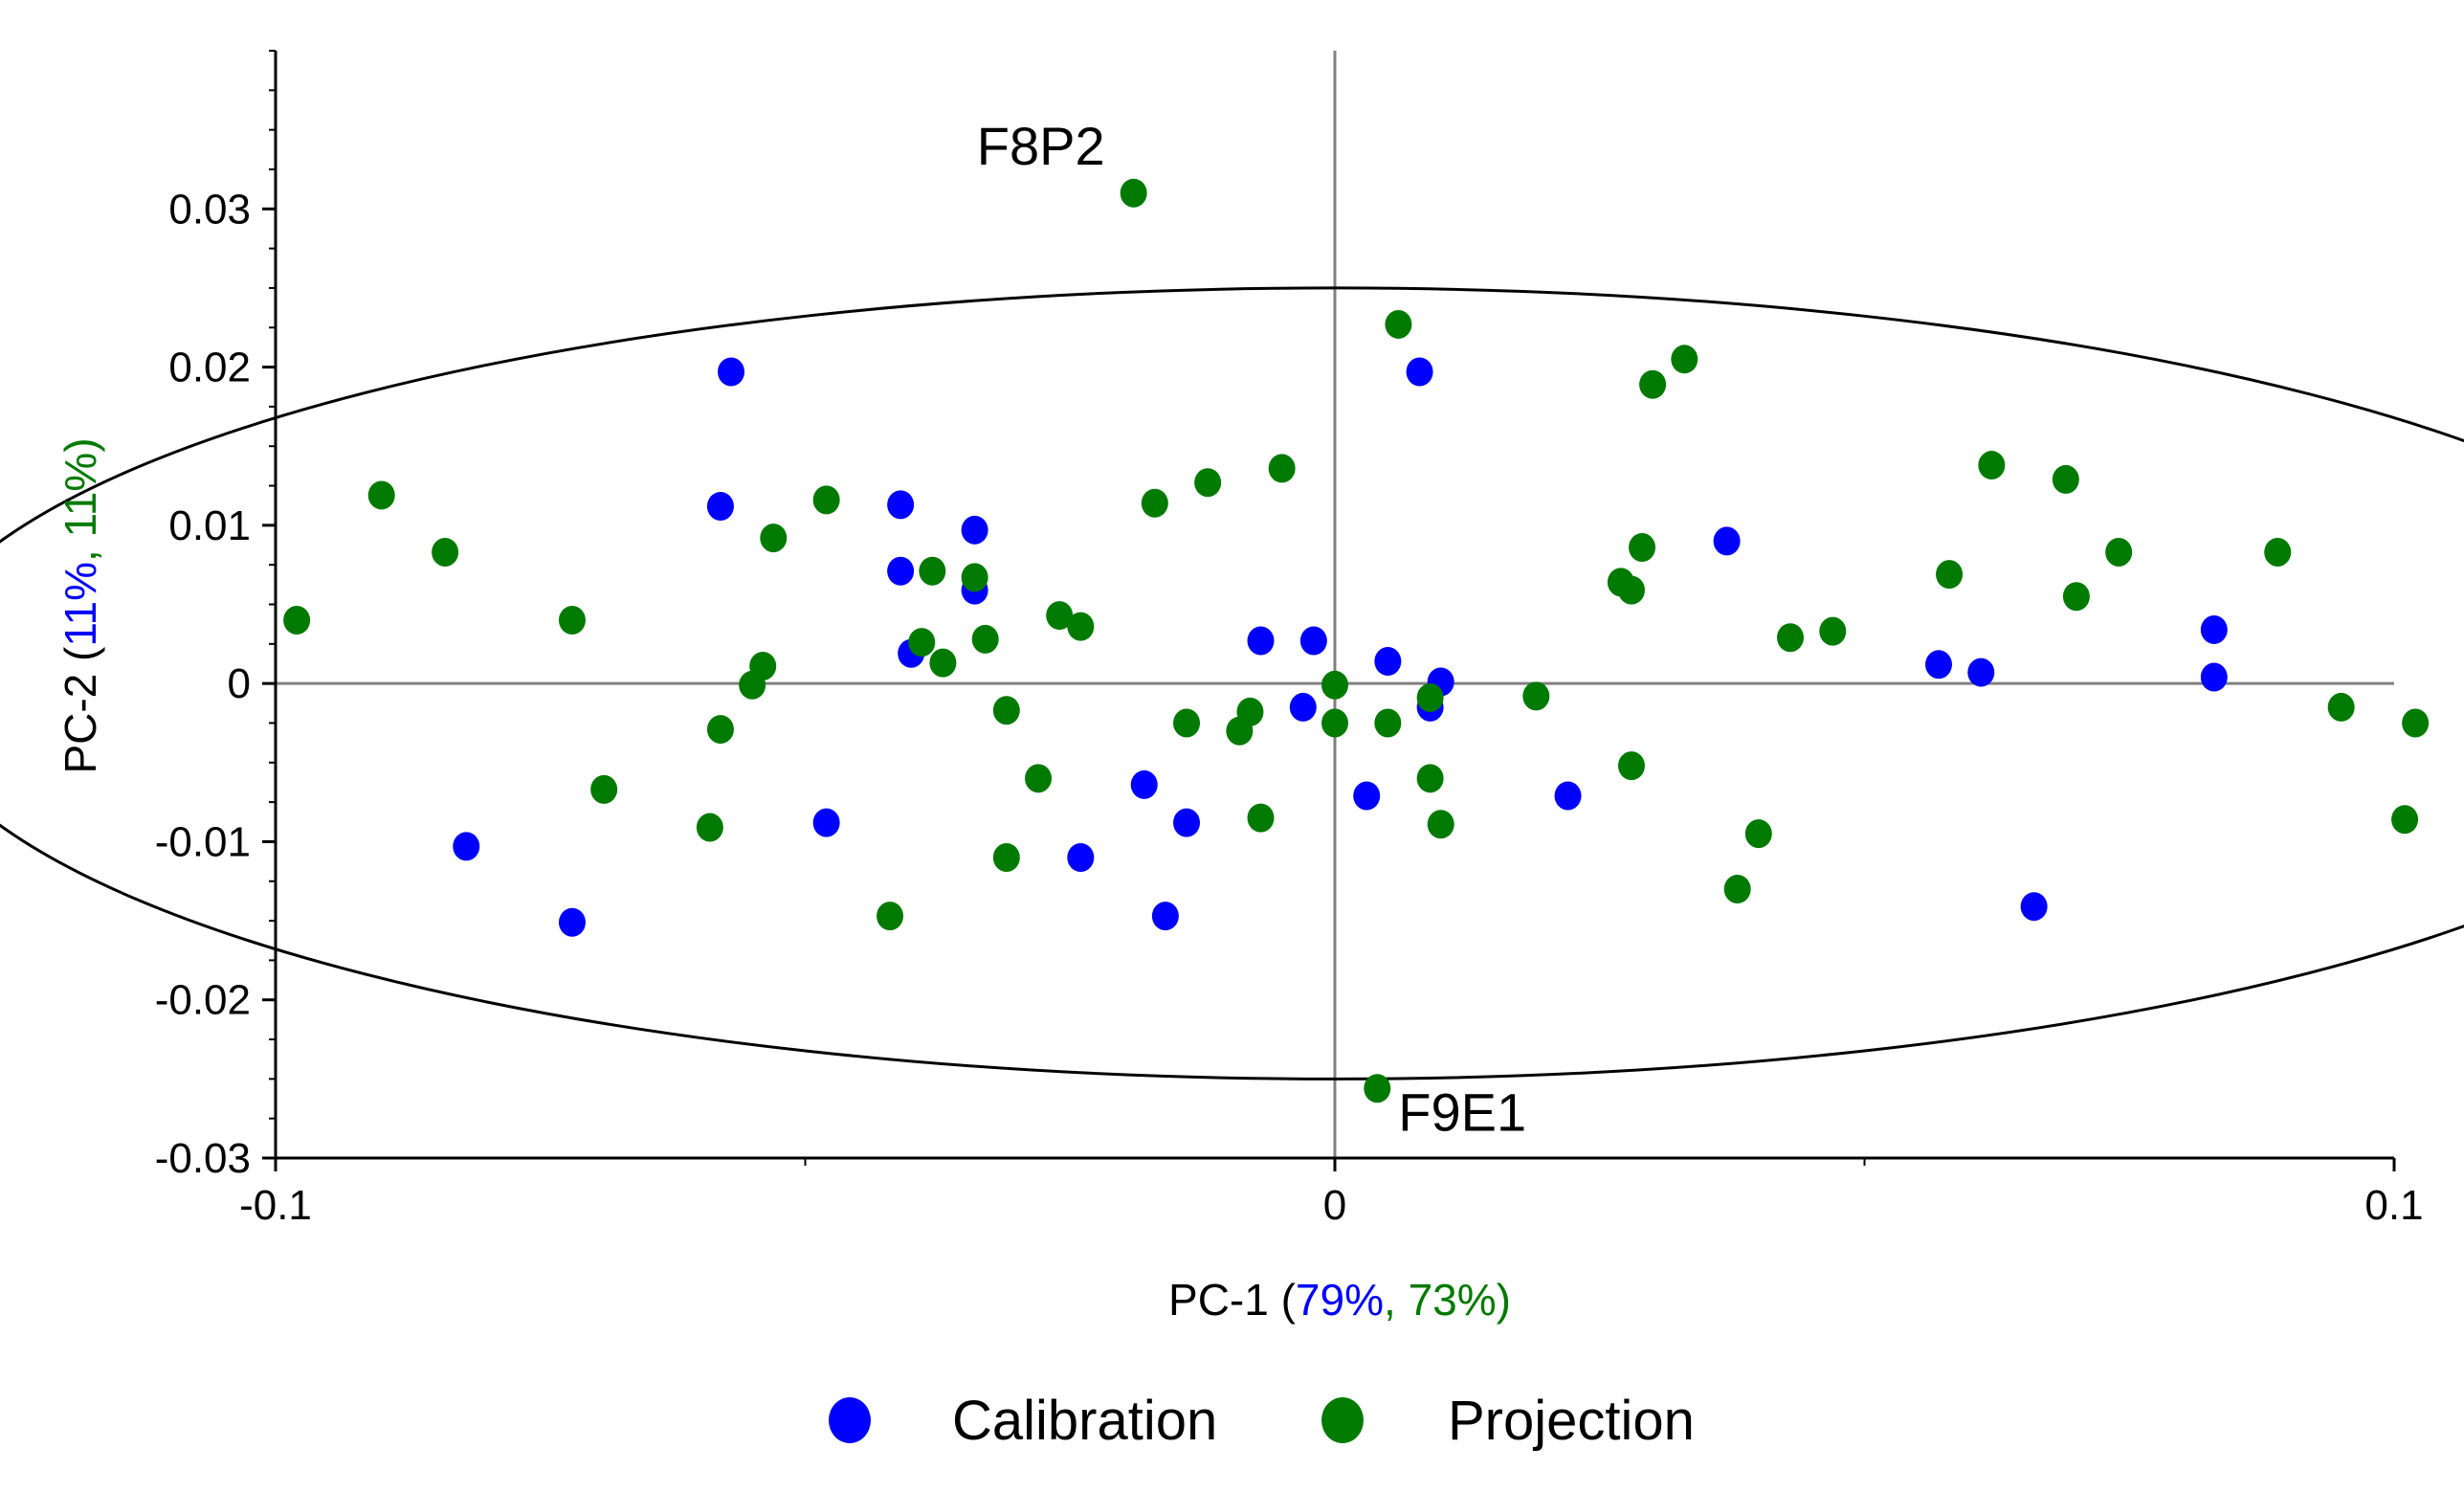 This screenshot has width=2464, height=1493. What do you see at coordinates (1397, 1300) in the screenshot?
I see `x-axis-title-sep: ,` at bounding box center [1397, 1300].